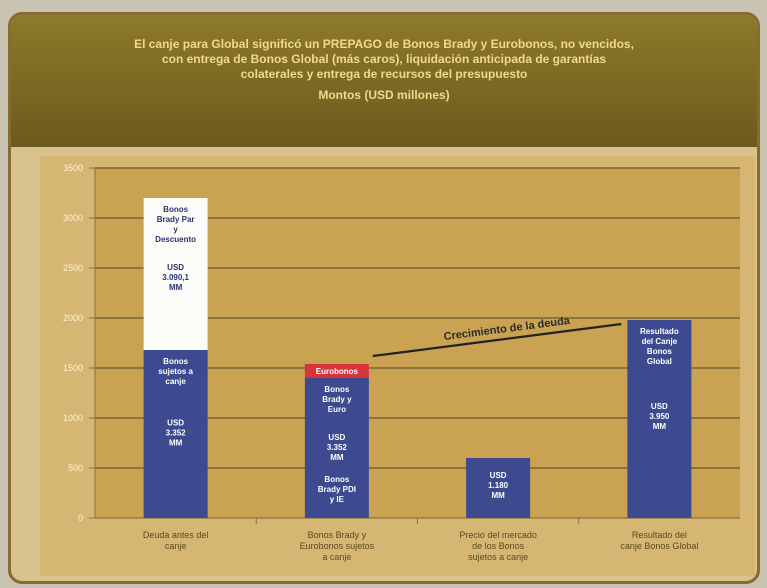  I want to click on bar-value-label: USD 3.090,1 MM, so click(175, 277).